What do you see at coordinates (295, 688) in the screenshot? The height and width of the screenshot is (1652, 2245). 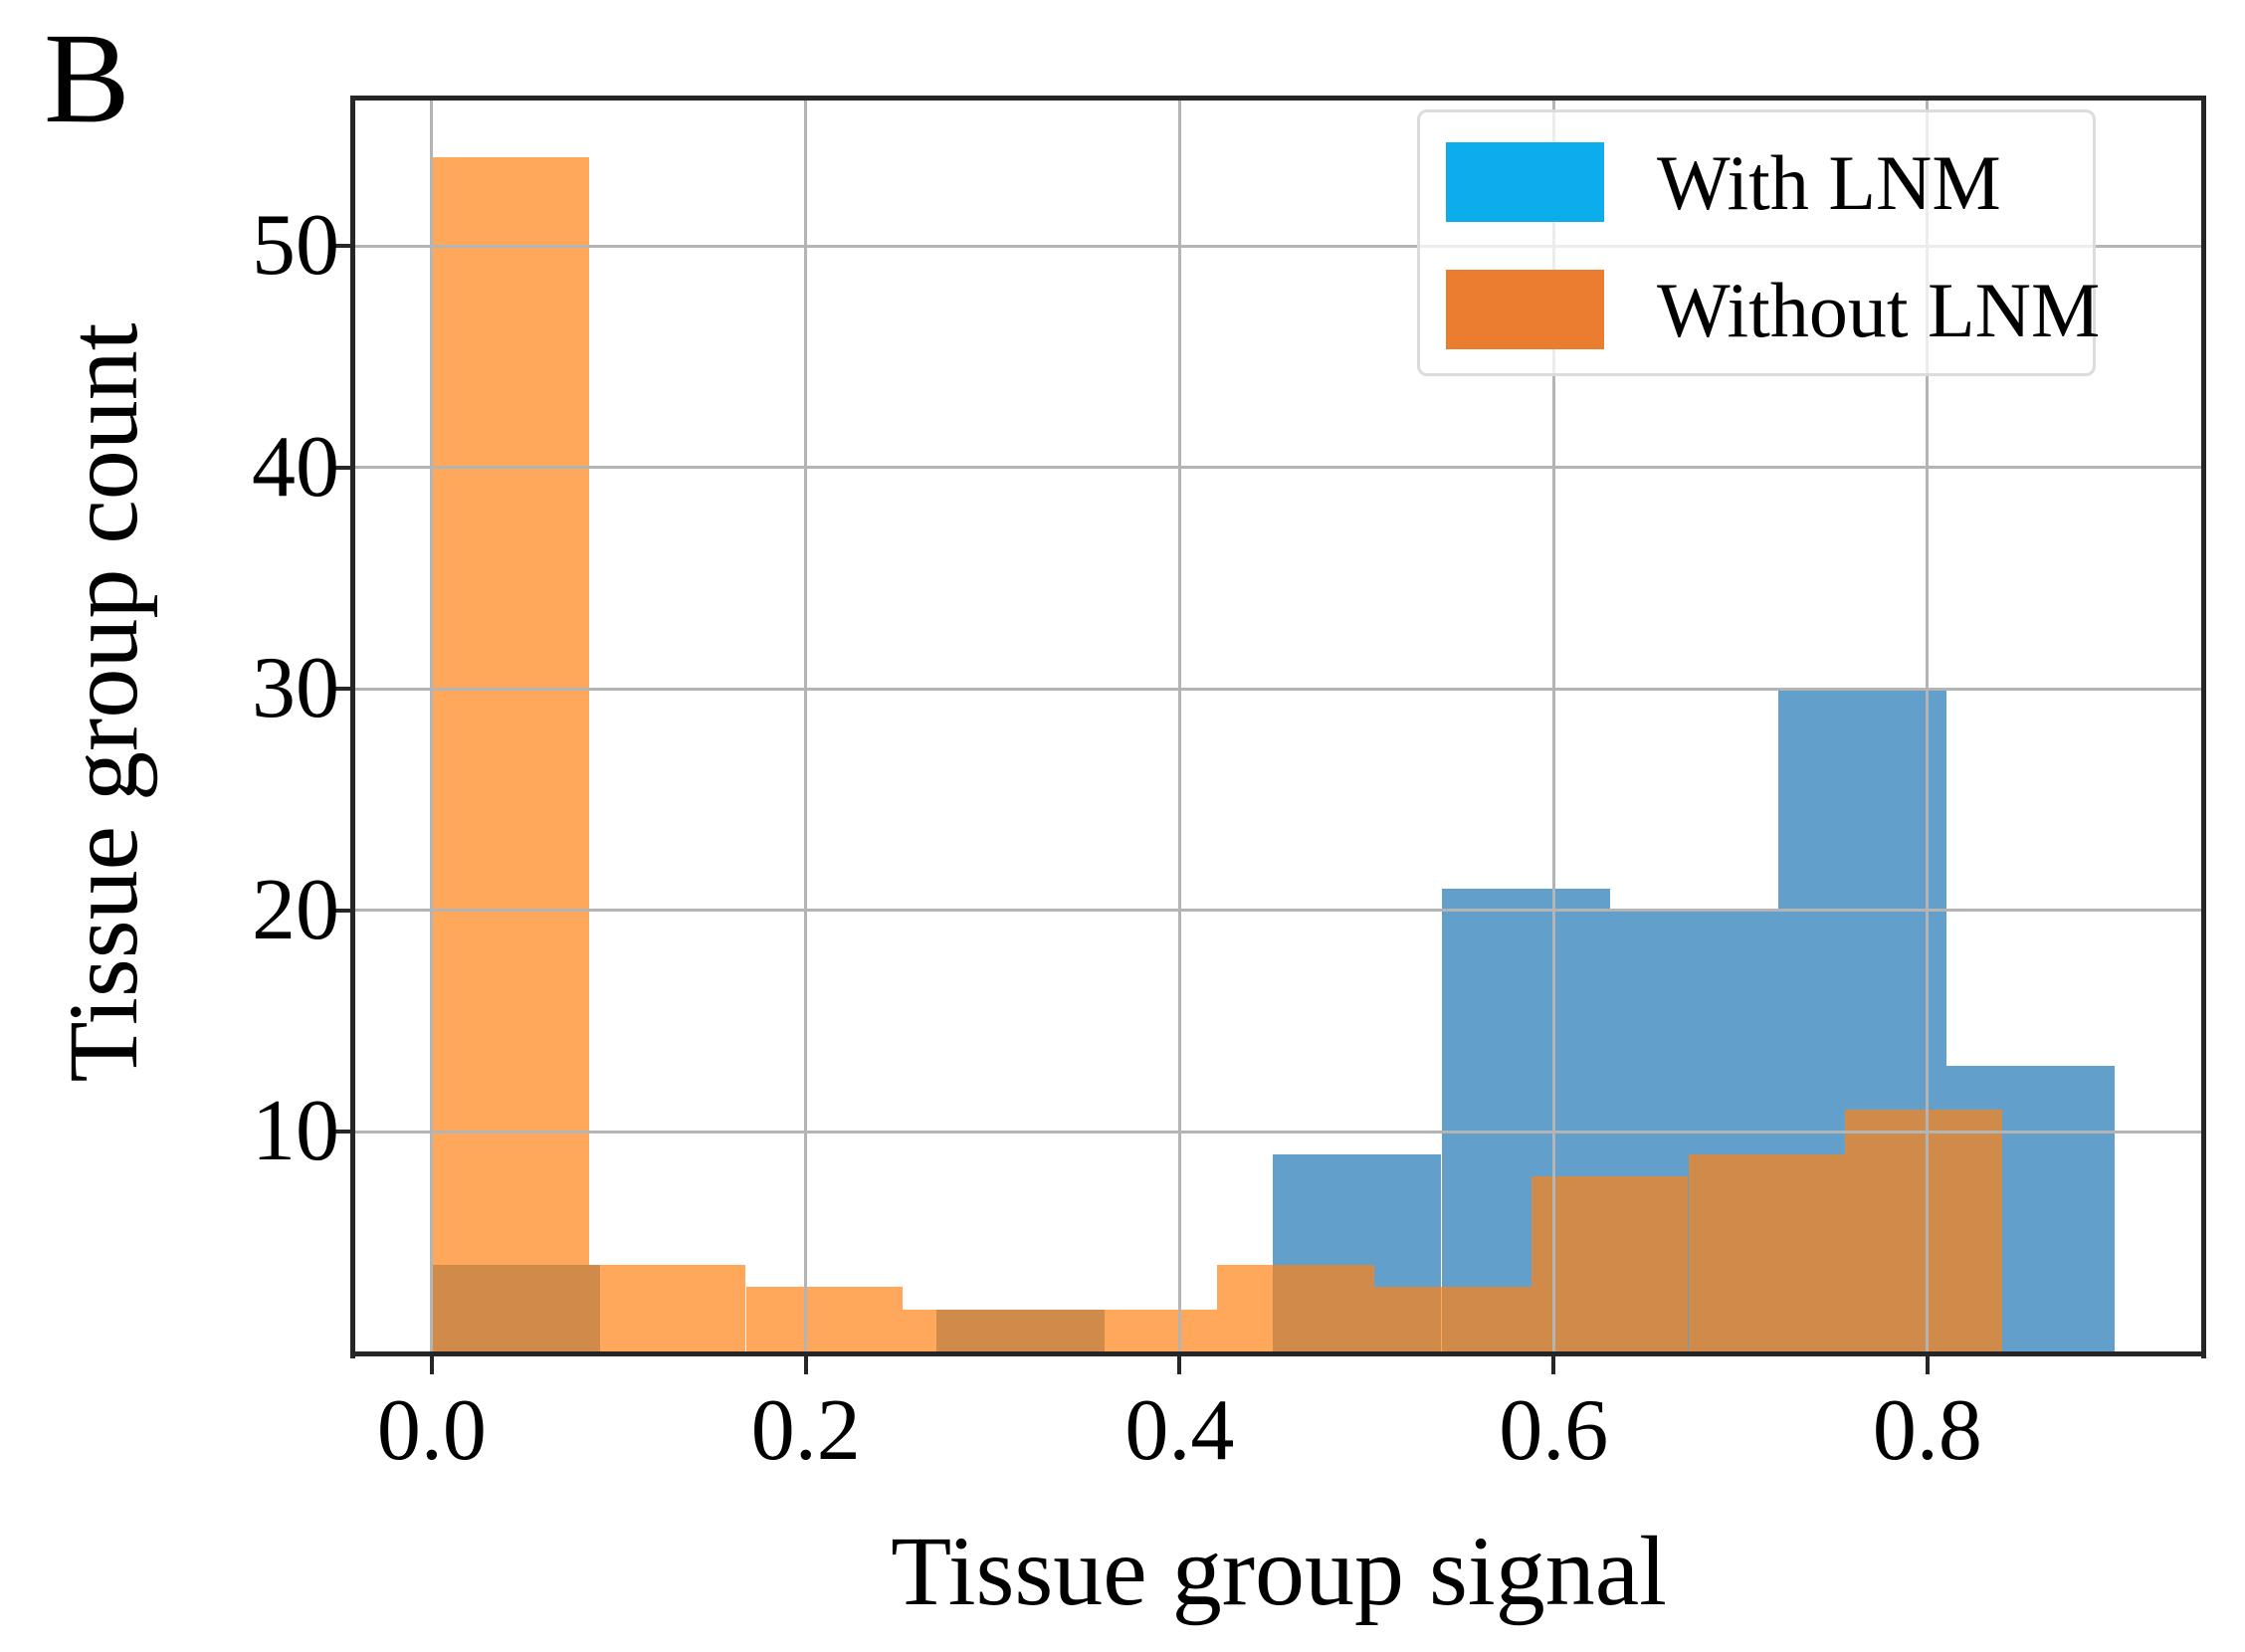 I see `y-tick-label-30: 30` at bounding box center [295, 688].